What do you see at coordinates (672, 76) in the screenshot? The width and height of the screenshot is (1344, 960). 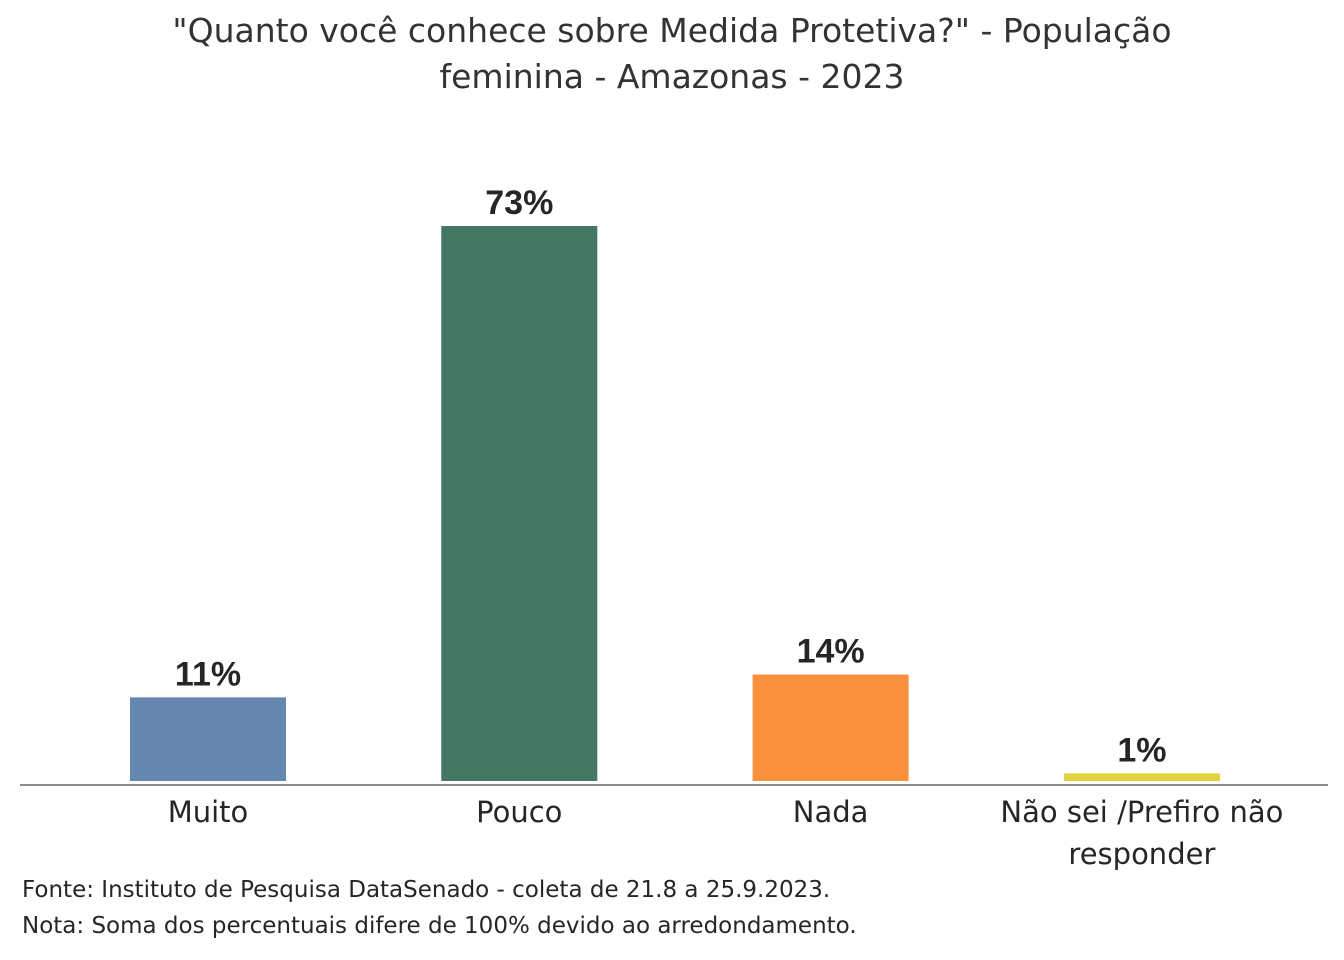 I see `chart-title-line-2: feminina - Amazonas - 2023` at bounding box center [672, 76].